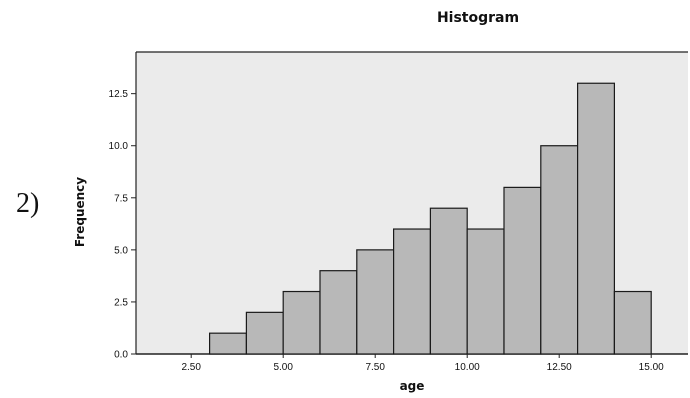 The height and width of the screenshot is (398, 690). I want to click on x-tick-label: 5.00, so click(283, 367).